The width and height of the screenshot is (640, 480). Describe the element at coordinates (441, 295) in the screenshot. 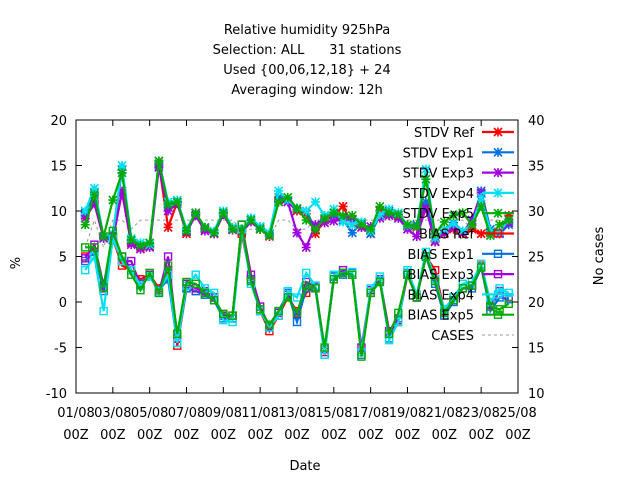

I see `legend-label: BIAS Exp4` at that location.